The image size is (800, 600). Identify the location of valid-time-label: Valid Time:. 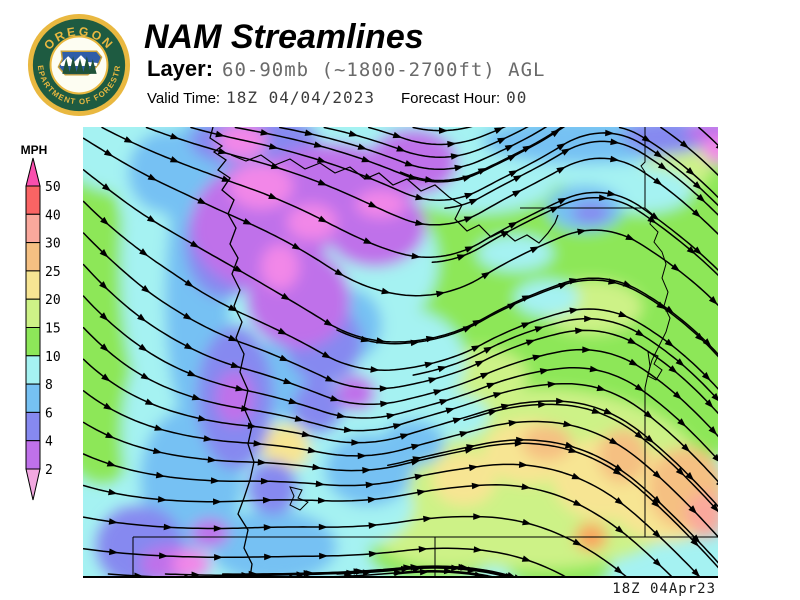
(184, 98).